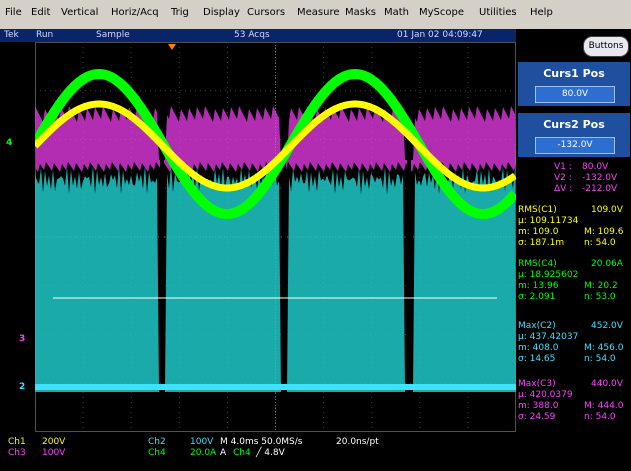 The height and width of the screenshot is (471, 631). Describe the element at coordinates (242, 453) in the screenshot. I see `trigger-channel: Ch4` at that location.